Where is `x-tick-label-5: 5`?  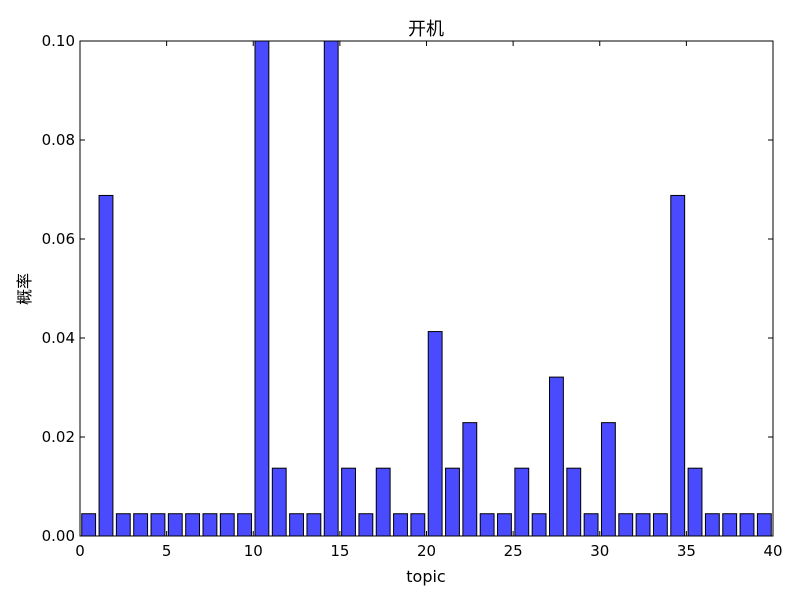 x-tick-label-5: 5 is located at coordinates (167, 551).